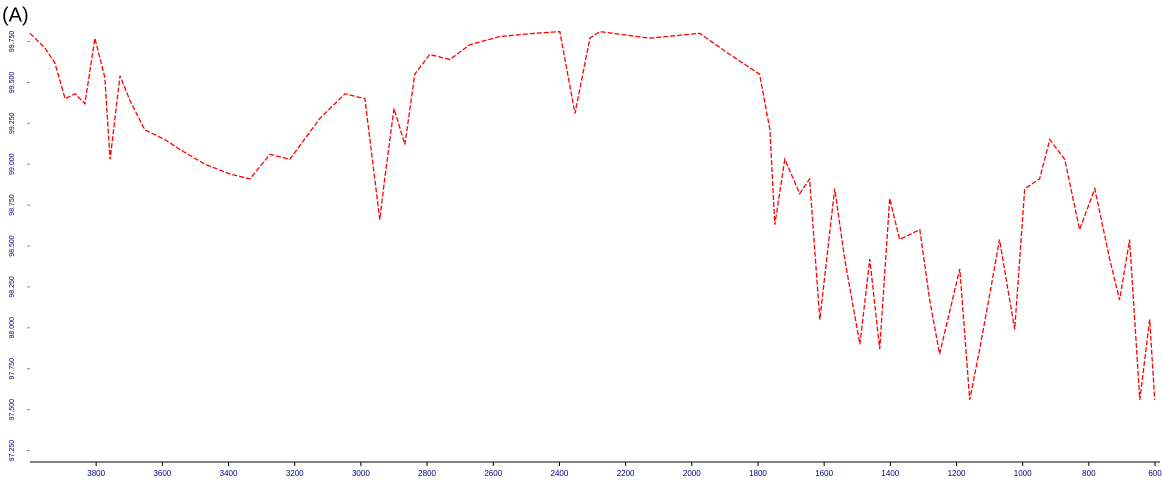  What do you see at coordinates (758, 473) in the screenshot?
I see `x-tick-label: 1800` at bounding box center [758, 473].